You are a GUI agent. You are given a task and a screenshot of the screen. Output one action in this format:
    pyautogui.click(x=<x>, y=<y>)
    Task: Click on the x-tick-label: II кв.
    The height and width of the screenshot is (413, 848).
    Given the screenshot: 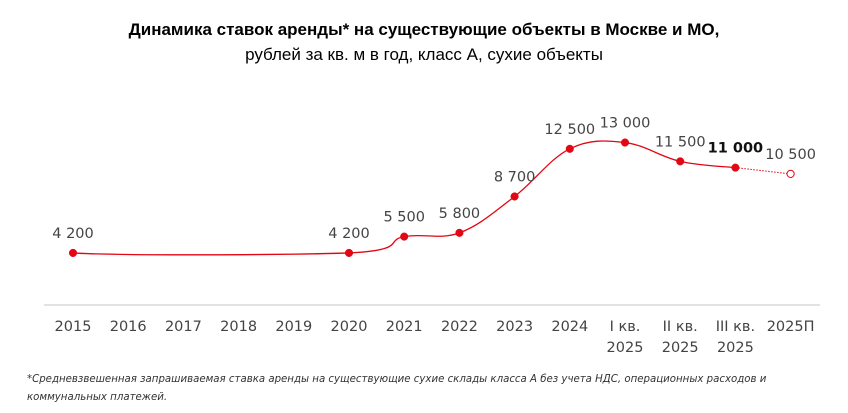 What is the action you would take?
    pyautogui.click(x=680, y=327)
    